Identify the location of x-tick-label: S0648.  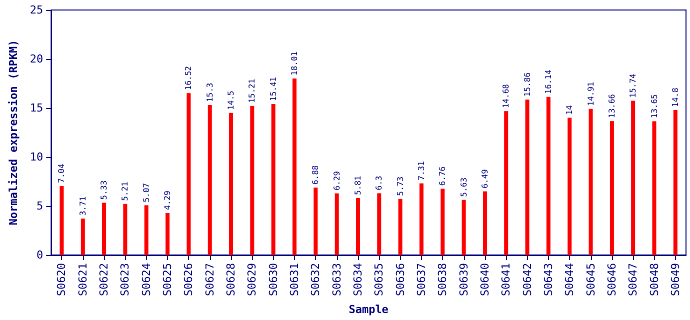
(654, 279).